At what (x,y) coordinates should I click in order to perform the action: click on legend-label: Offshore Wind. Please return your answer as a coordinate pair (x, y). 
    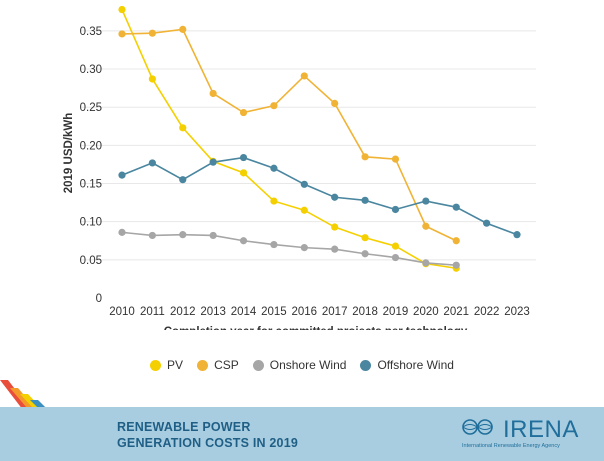
    Looking at the image, I should click on (415, 365).